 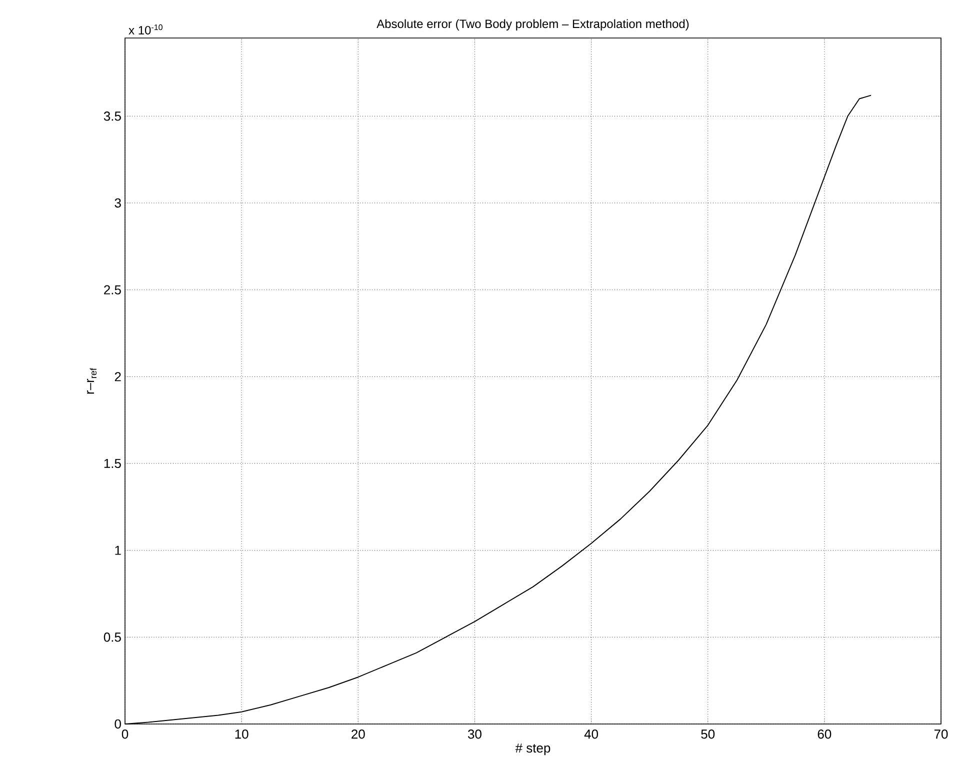 I want to click on y-tick-label: 0.5, so click(x=112, y=637).